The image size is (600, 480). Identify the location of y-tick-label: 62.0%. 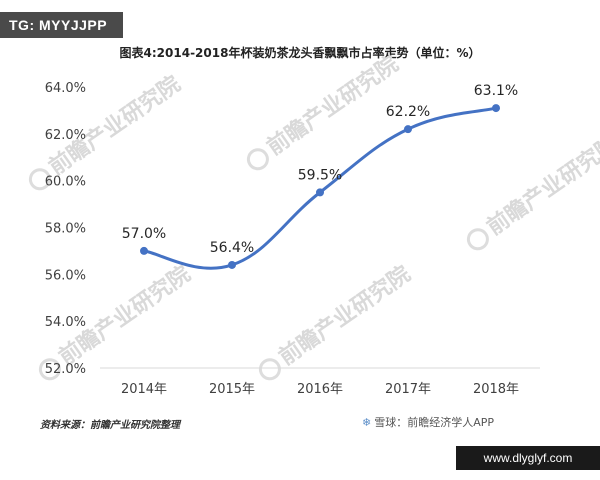
(65, 135).